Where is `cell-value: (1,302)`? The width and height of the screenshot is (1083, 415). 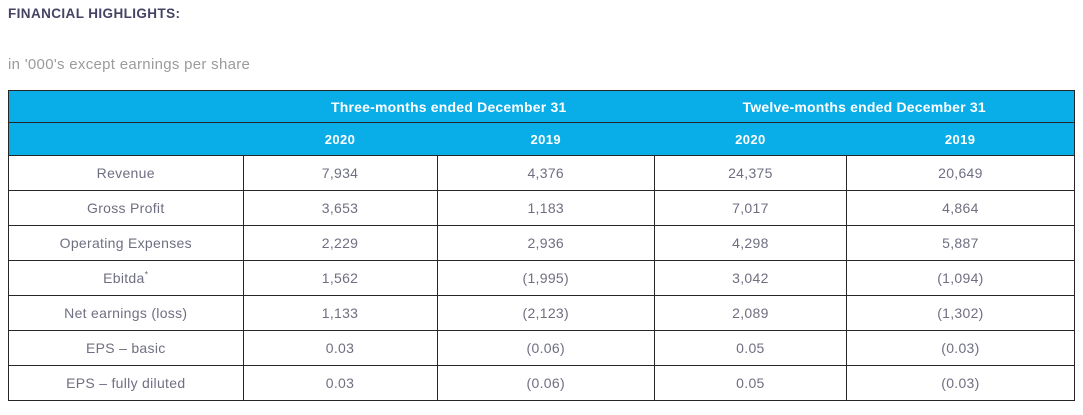 cell-value: (1,302) is located at coordinates (960, 313).